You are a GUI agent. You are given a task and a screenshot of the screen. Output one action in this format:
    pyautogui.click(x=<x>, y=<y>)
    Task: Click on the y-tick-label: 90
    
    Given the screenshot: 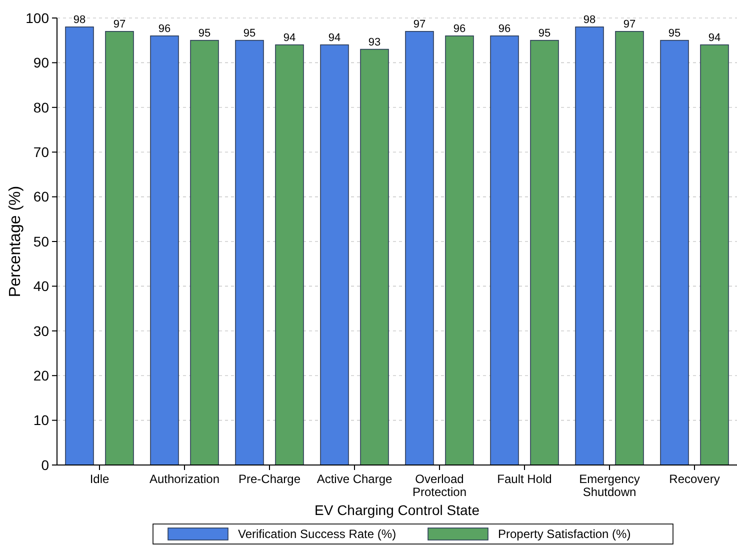 What is the action you would take?
    pyautogui.click(x=41, y=62)
    